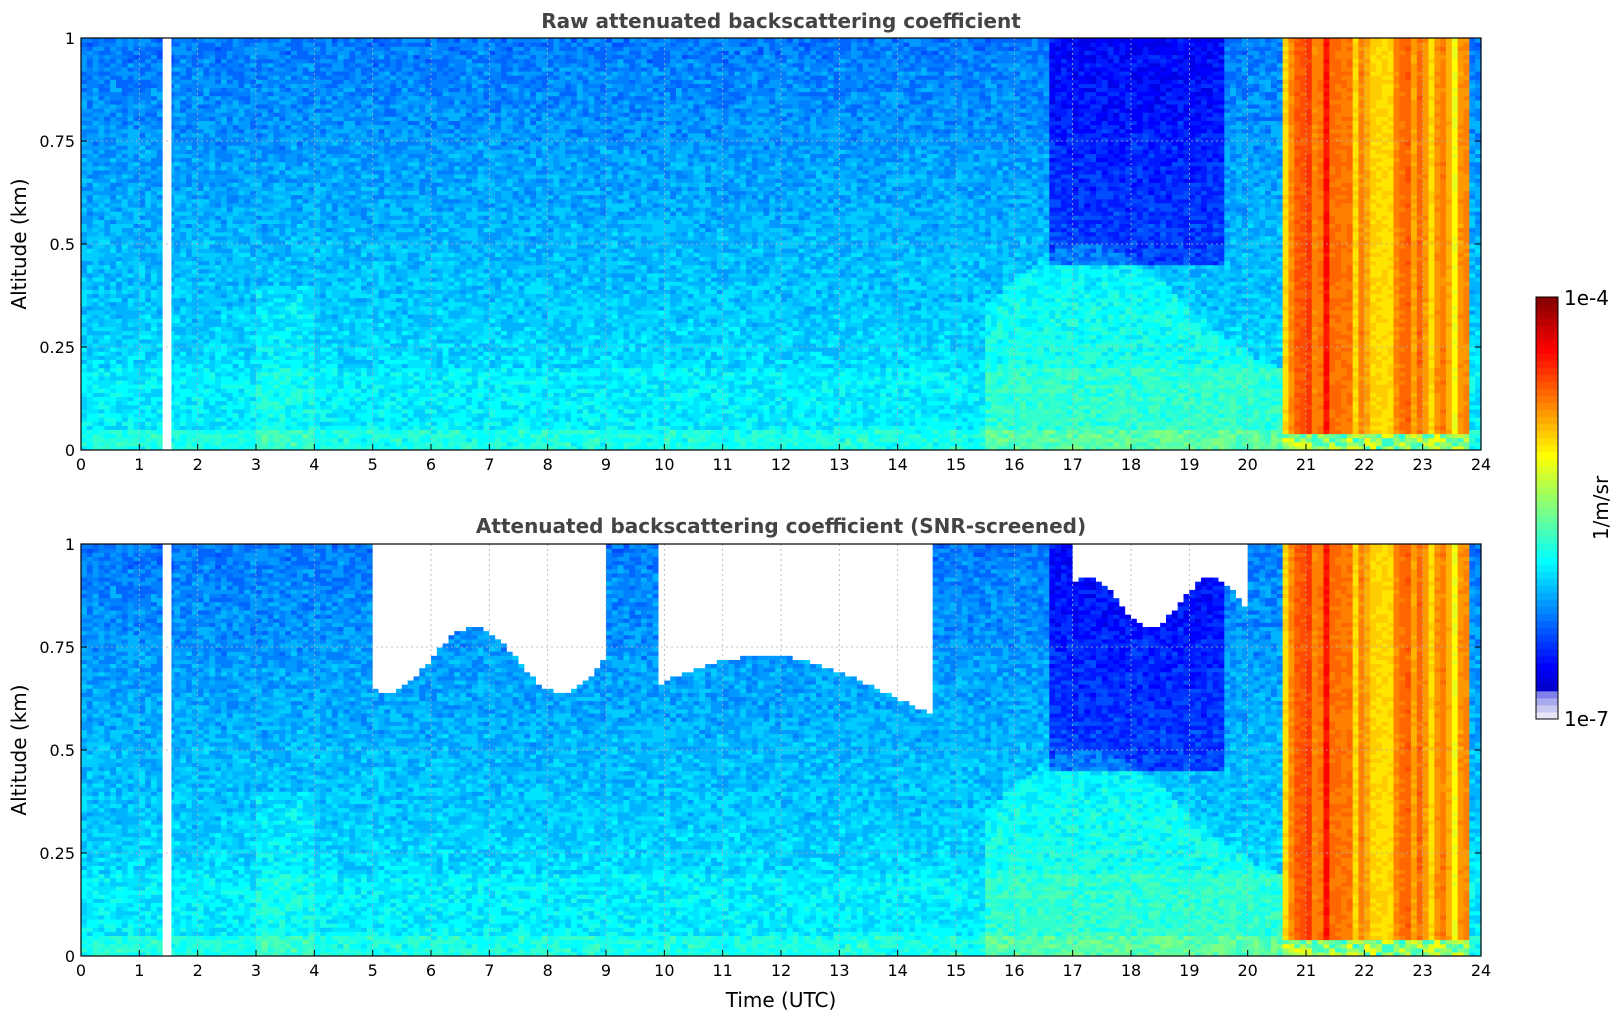 Image resolution: width=1621 pixels, height=1020 pixels. I want to click on panel1-x-ticks: 0 1 2 3 4 5 6 7 8 9 10 11 12 13 14 15 16 17 18 19 20 21 22 23 24, so click(783, 459).